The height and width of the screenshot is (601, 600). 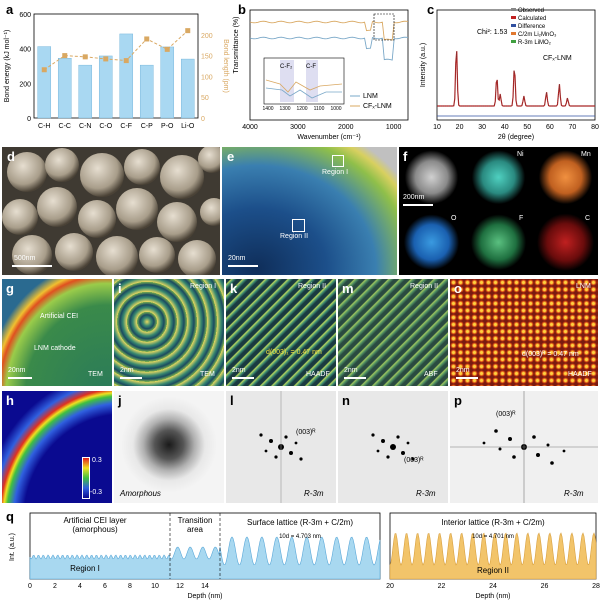 What do you see at coordinates (580, 374) in the screenshot?
I see `mode-label-o: HAADF` at bounding box center [580, 374].